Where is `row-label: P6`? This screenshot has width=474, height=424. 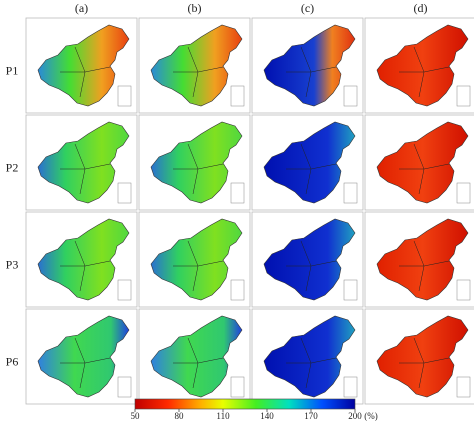
row-label: P6 is located at coordinates (12, 361).